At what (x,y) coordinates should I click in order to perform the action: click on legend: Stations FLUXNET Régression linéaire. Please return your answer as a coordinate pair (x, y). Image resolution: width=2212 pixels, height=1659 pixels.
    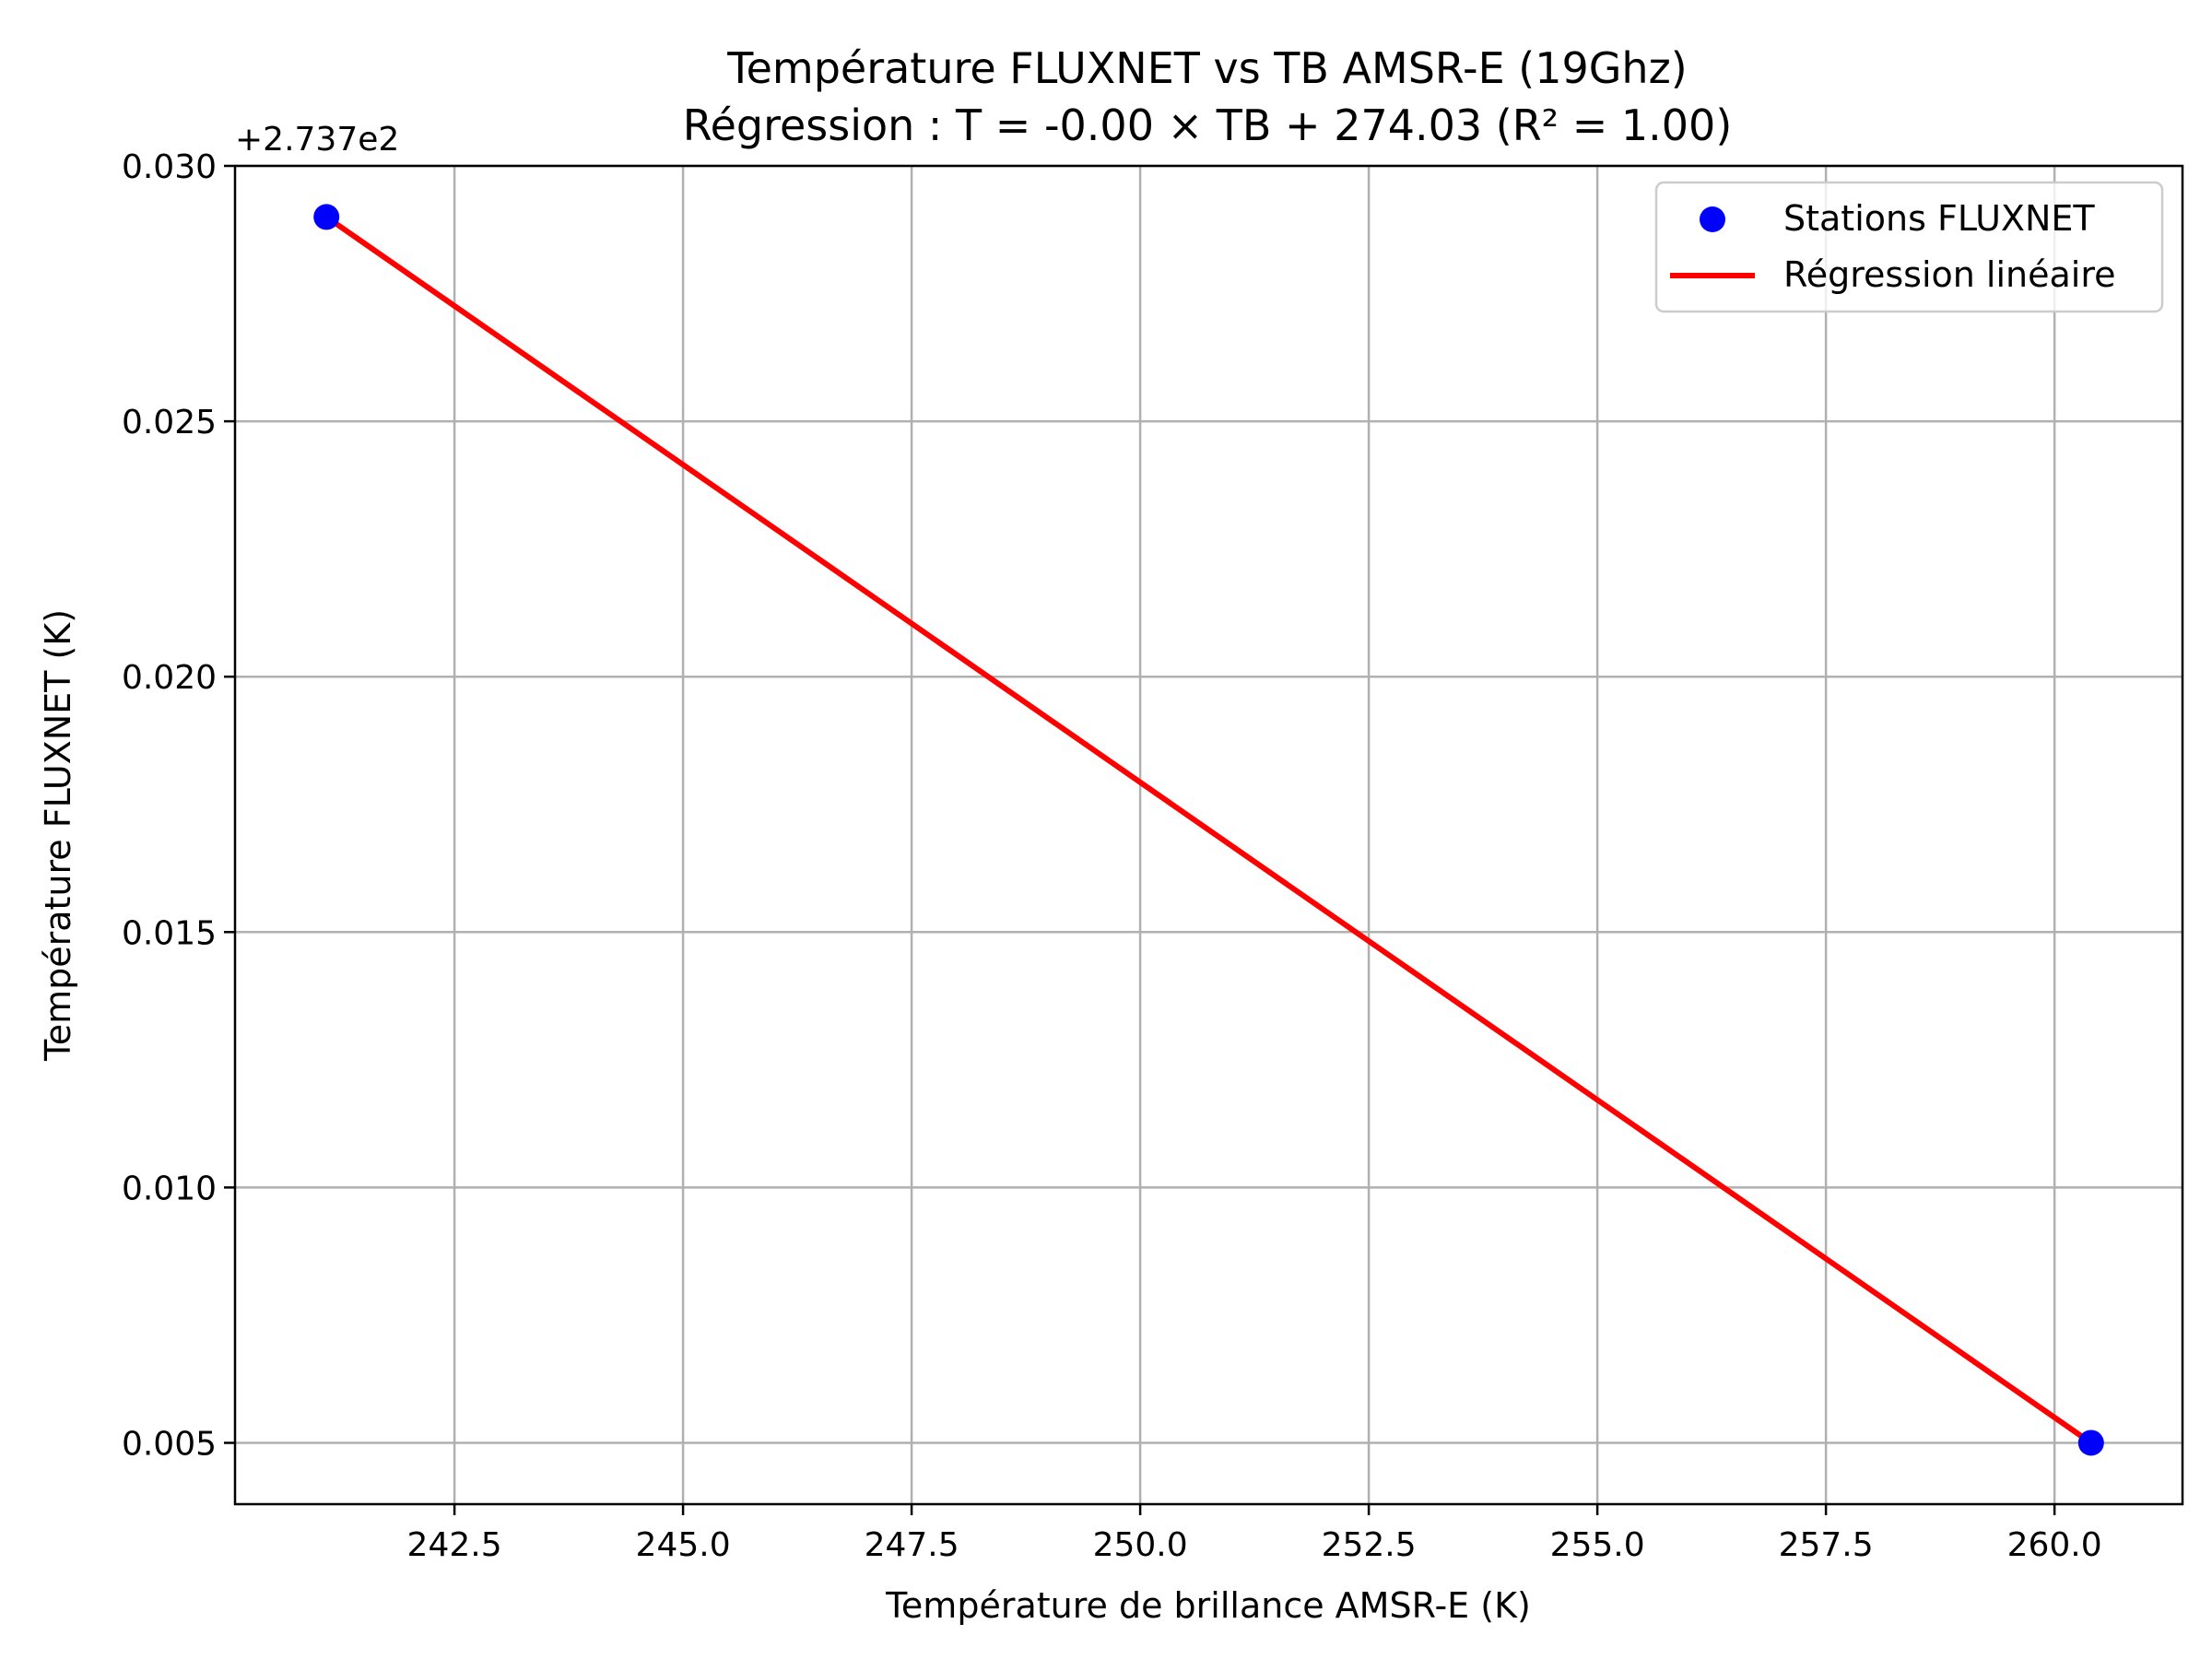
    Looking at the image, I should click on (1909, 247).